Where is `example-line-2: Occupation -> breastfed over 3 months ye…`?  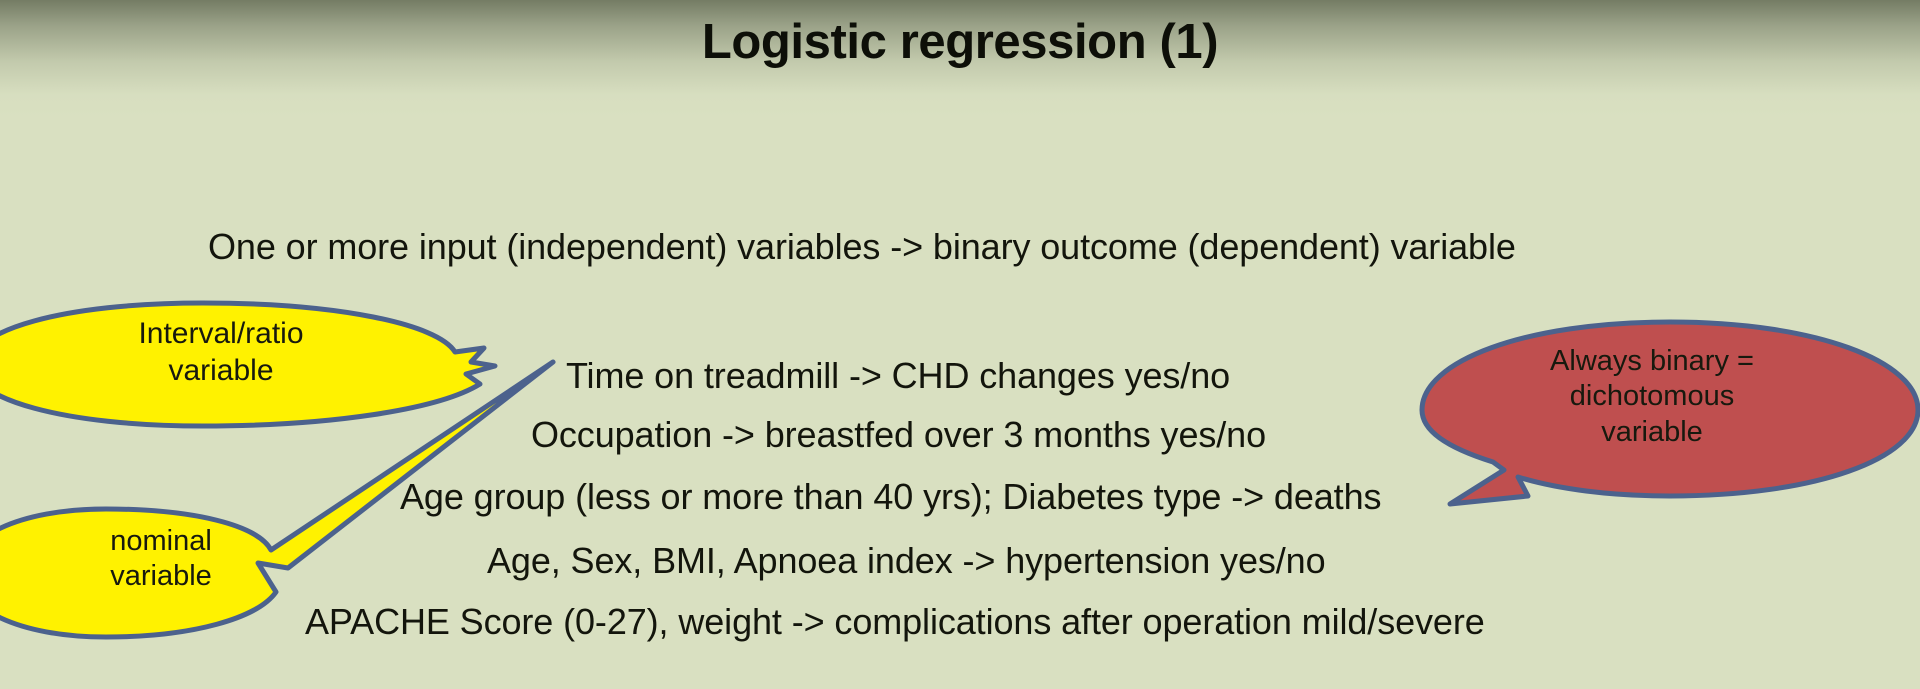 example-line-2: Occupation -> breastfed over 3 months ye… is located at coordinates (899, 434).